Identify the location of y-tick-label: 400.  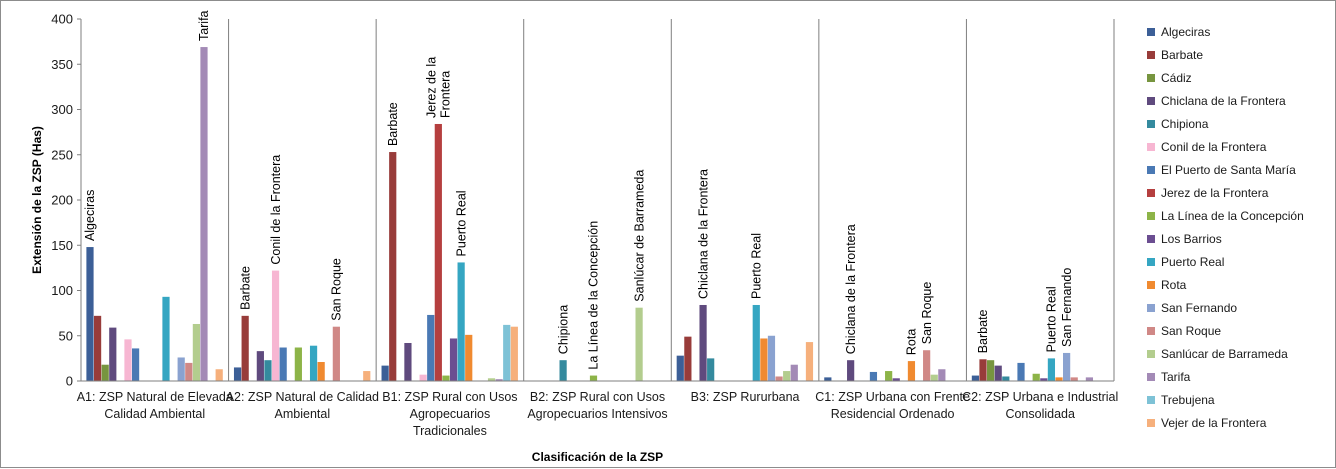
(62, 19).